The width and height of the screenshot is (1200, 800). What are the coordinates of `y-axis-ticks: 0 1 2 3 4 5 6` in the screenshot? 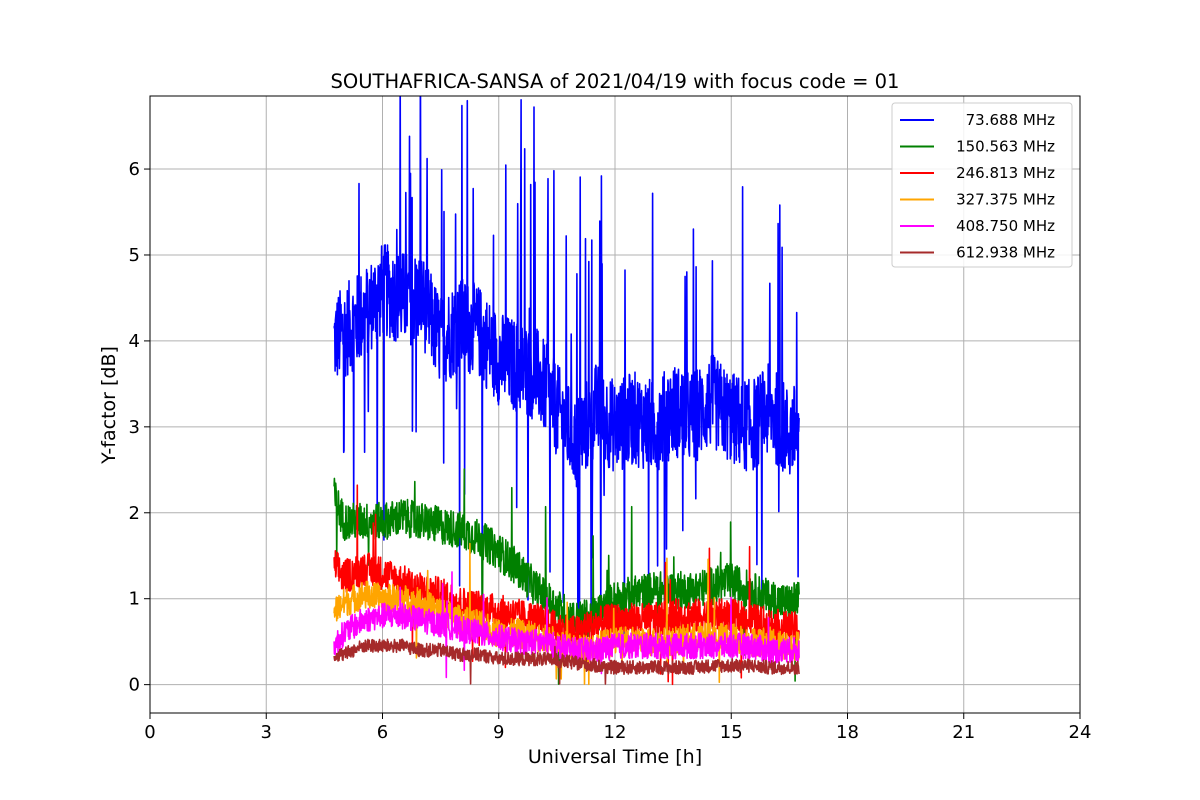 It's located at (139, 427).